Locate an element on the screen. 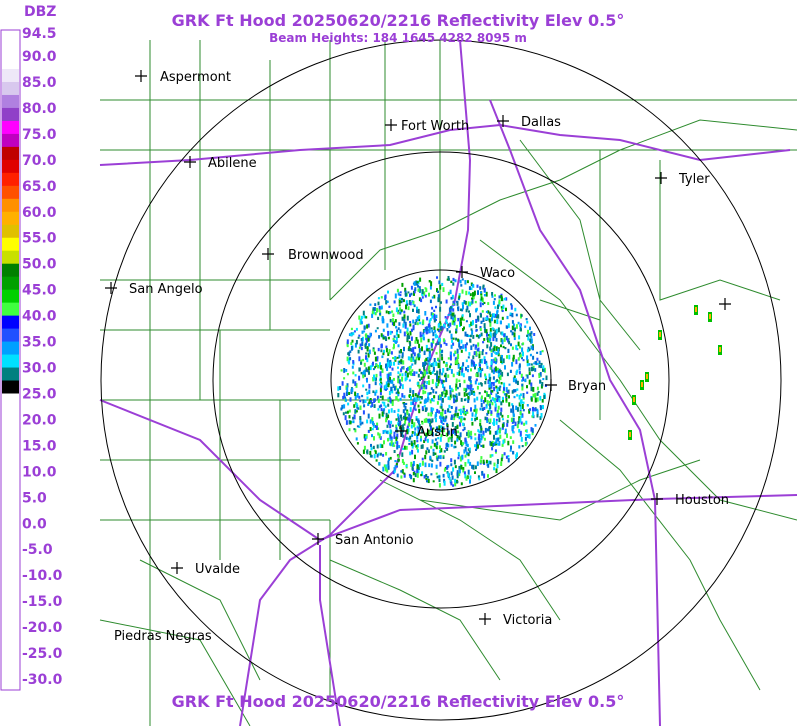  city-label: Piedras Negras is located at coordinates (163, 636).